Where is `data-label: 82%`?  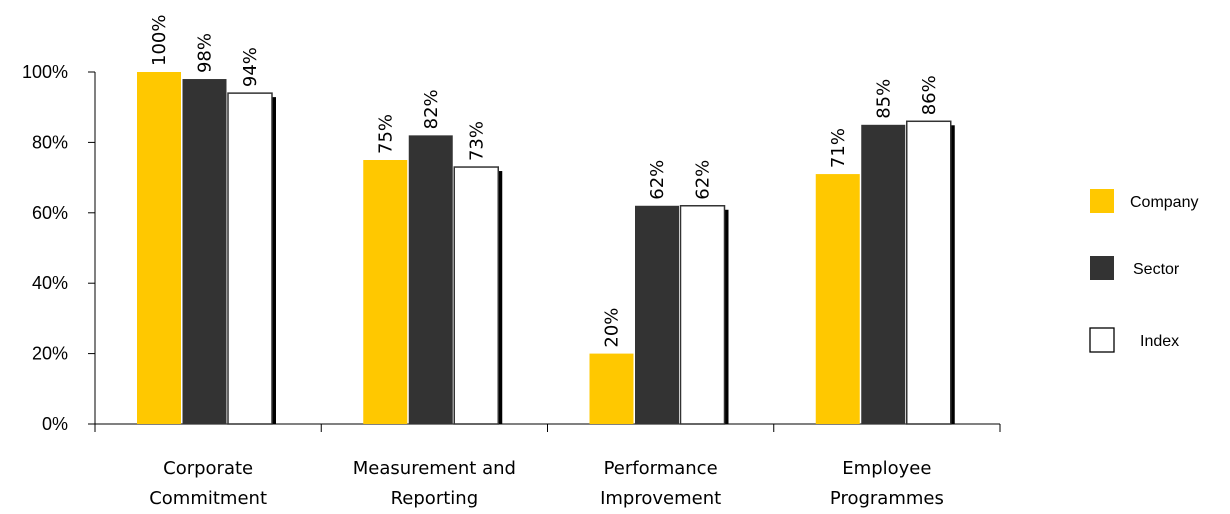 data-label: 82% is located at coordinates (431, 109).